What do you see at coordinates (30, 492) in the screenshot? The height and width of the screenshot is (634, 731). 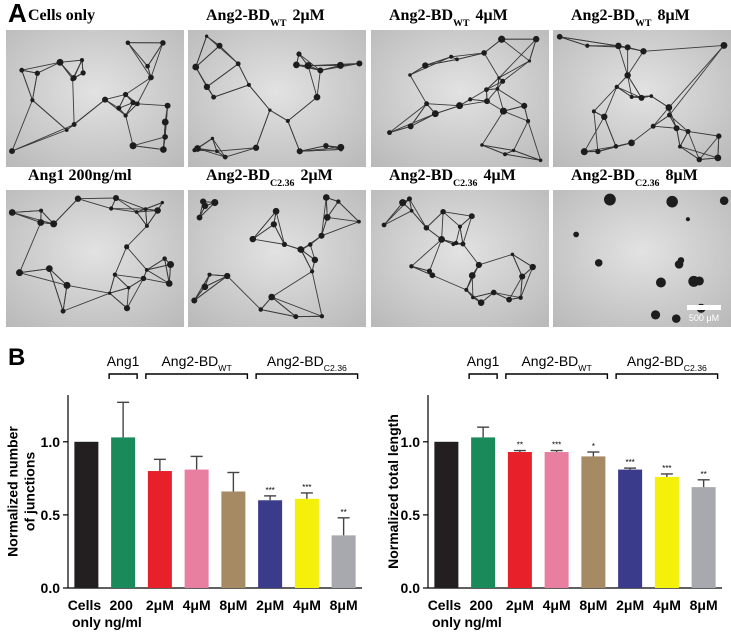 I see `y-axis-label: of junctions` at bounding box center [30, 492].